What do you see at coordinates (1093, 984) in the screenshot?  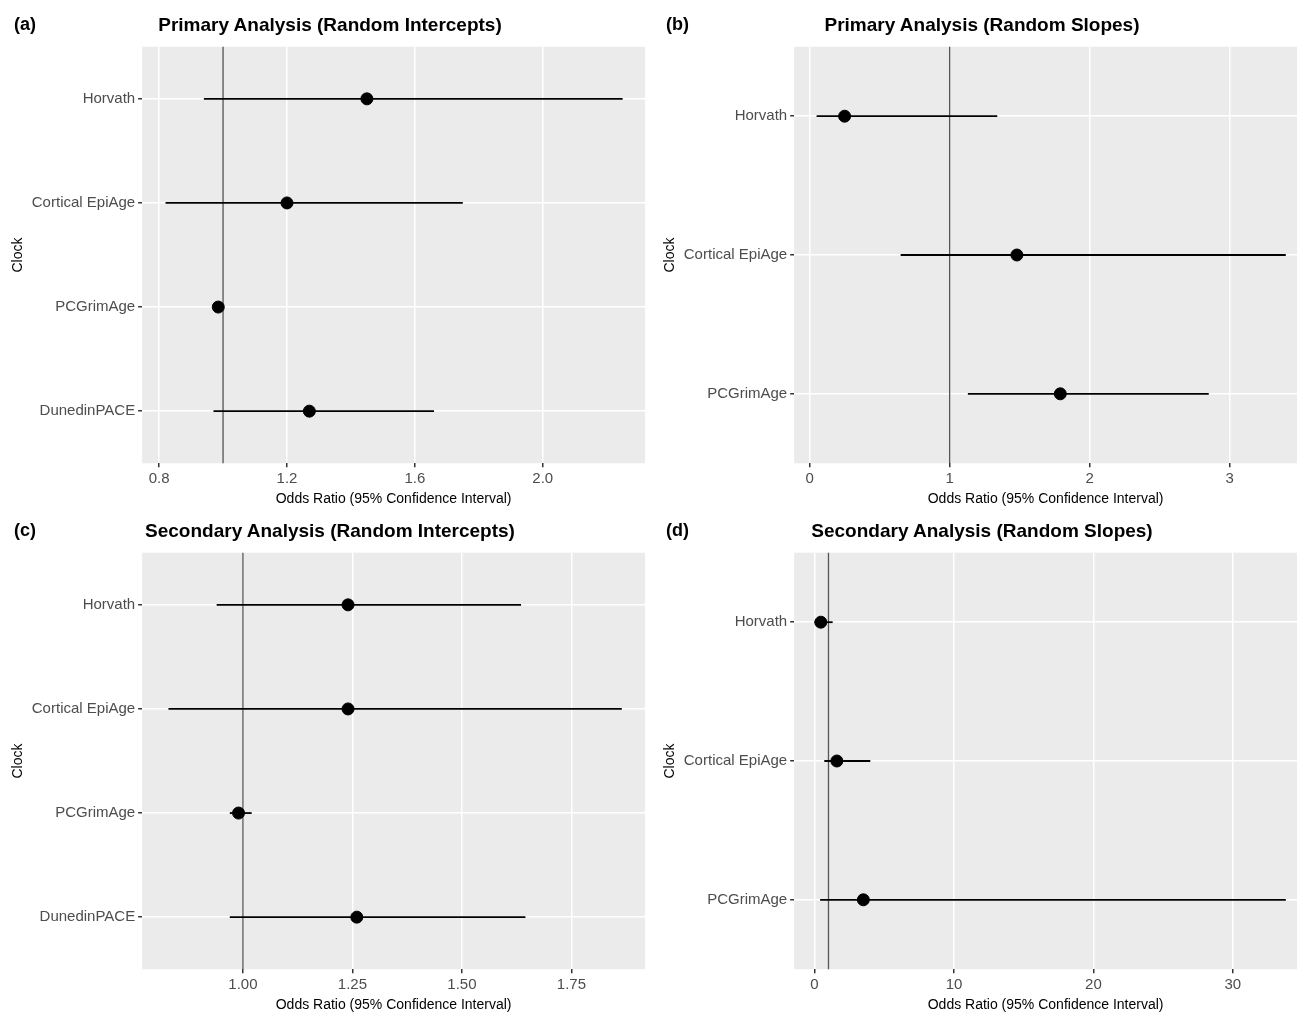 I see `x-tick-label: 20` at bounding box center [1093, 984].